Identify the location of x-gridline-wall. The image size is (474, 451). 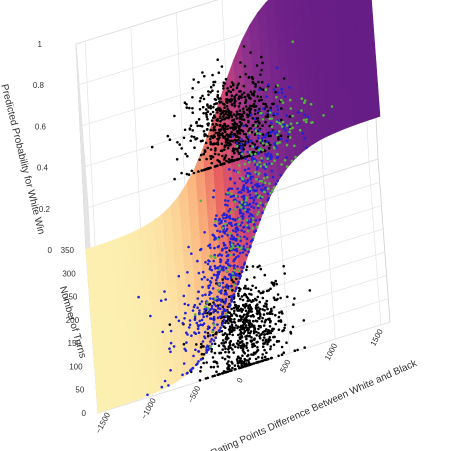
(90, 144).